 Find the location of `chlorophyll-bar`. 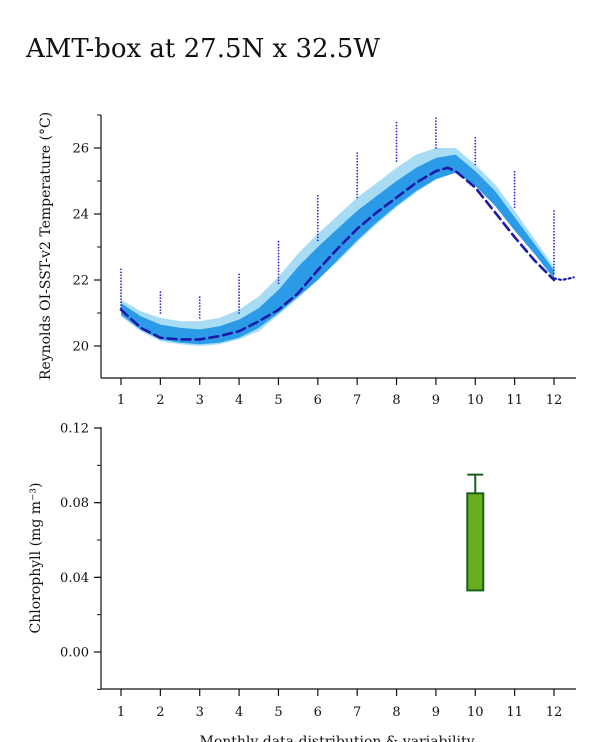

chlorophyll-bar is located at coordinates (475, 542).